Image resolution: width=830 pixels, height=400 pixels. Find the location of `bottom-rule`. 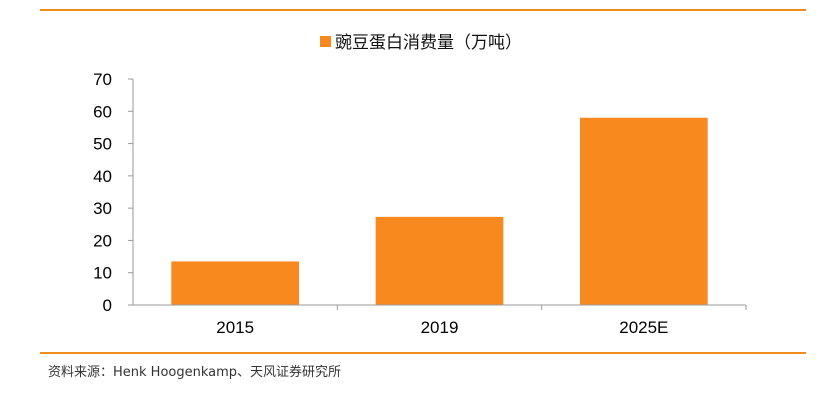

bottom-rule is located at coordinates (423, 353).